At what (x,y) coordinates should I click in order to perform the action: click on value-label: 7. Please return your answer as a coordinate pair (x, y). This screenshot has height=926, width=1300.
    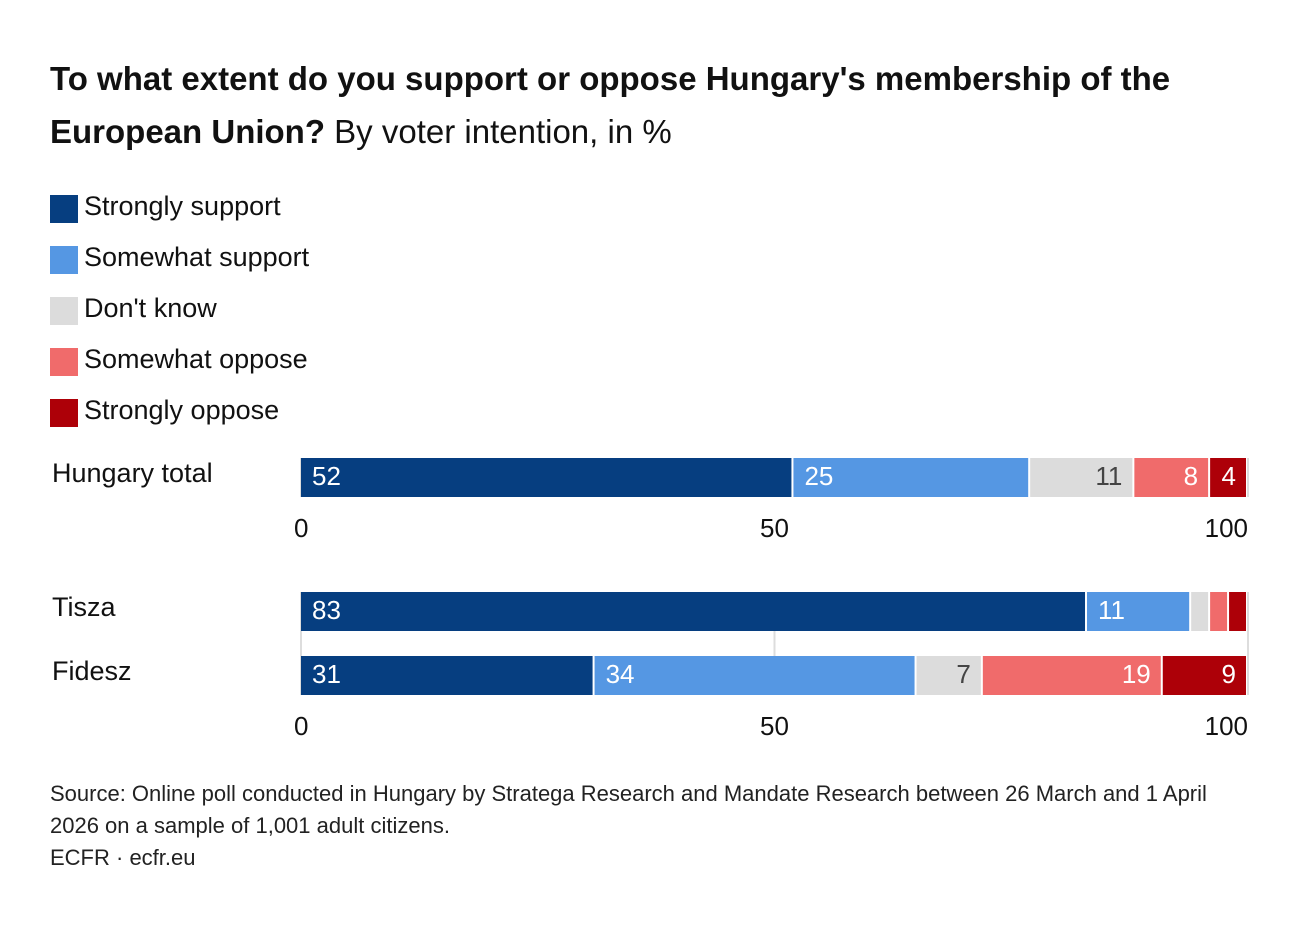
    Looking at the image, I should click on (963, 674).